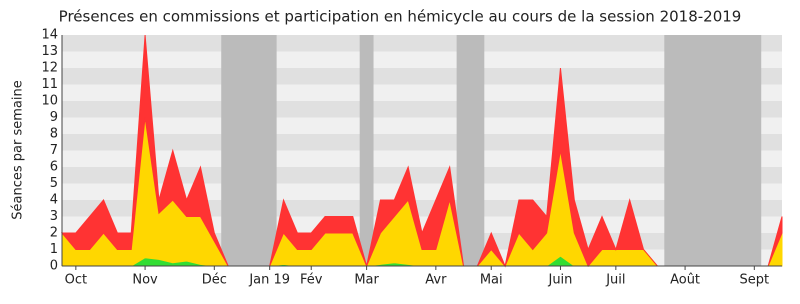 Image resolution: width=800 pixels, height=304 pixels. Describe the element at coordinates (145, 280) in the screenshot. I see `x-tick-label: Nov` at that location.